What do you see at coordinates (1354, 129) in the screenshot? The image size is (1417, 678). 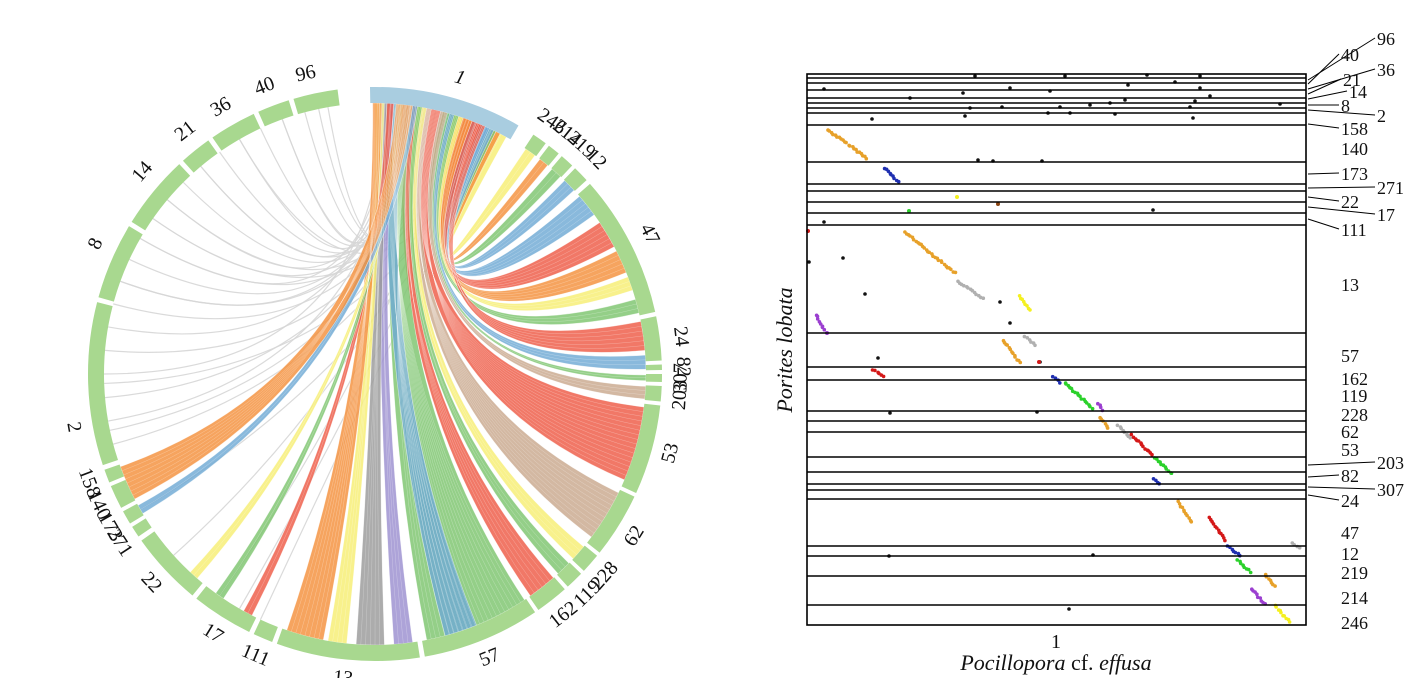 I see `dot-label-158: 158` at bounding box center [1354, 129].